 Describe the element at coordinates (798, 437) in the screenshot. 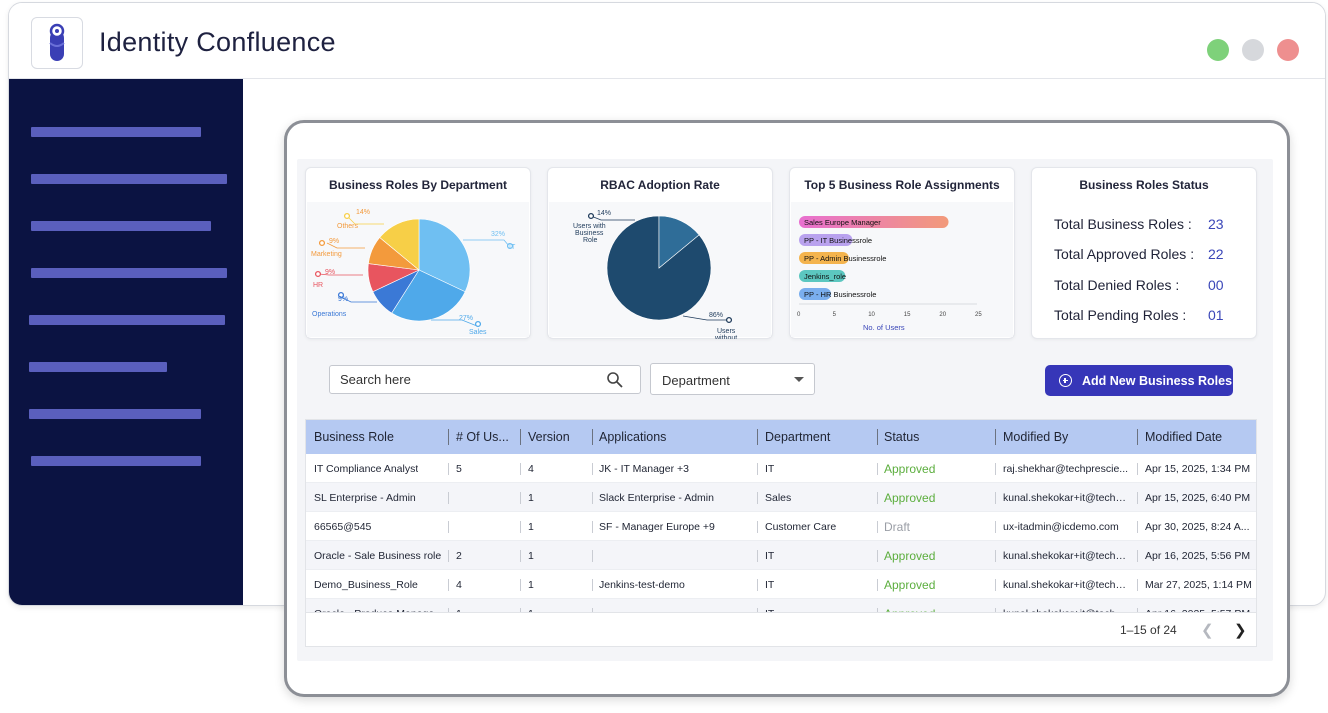

I see `col-department: Department` at that location.